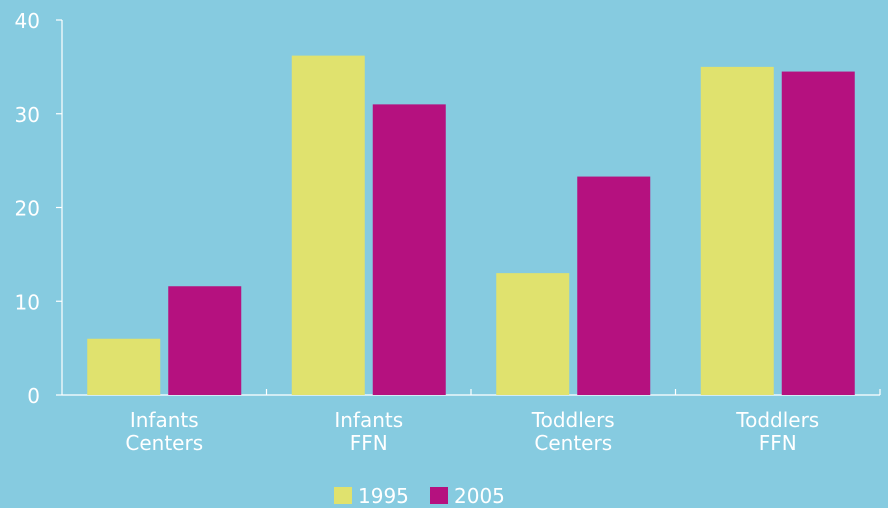  I want to click on bar-2005-infants-centers, so click(205, 340).